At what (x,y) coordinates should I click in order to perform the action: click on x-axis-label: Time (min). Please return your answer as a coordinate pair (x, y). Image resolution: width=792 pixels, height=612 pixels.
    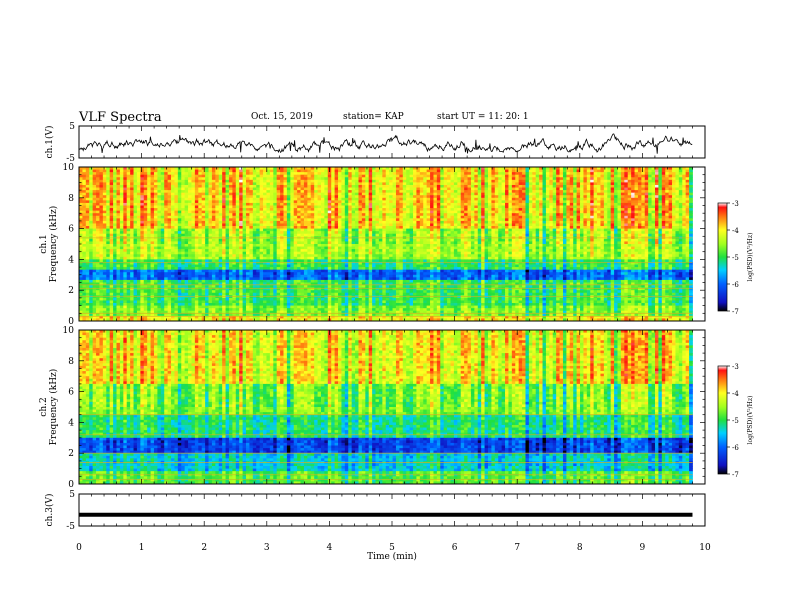
    Looking at the image, I should click on (392, 556).